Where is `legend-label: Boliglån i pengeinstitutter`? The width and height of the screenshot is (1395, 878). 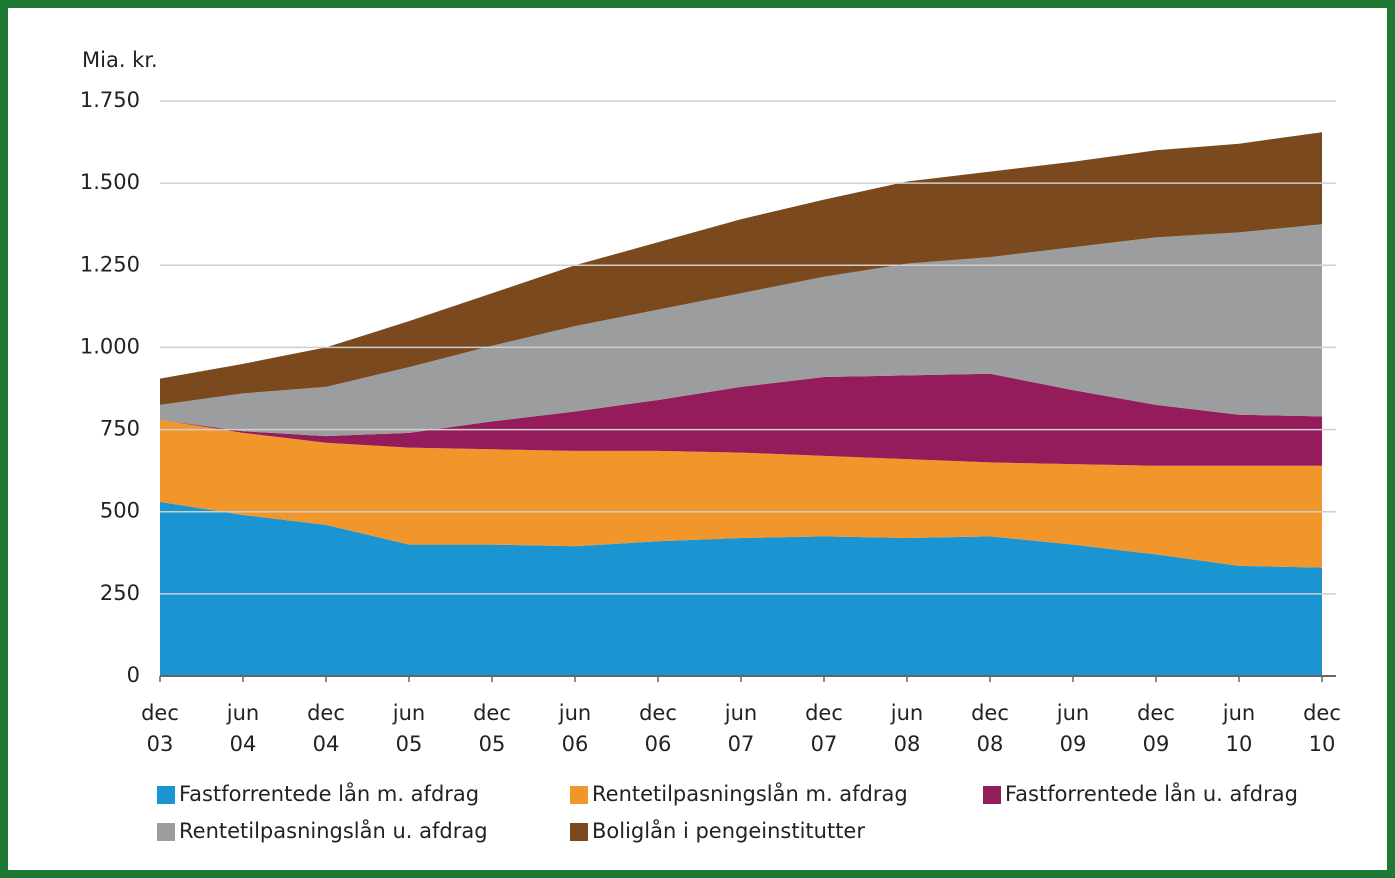 legend-label: Boliglån i pengeinstitutter is located at coordinates (728, 830).